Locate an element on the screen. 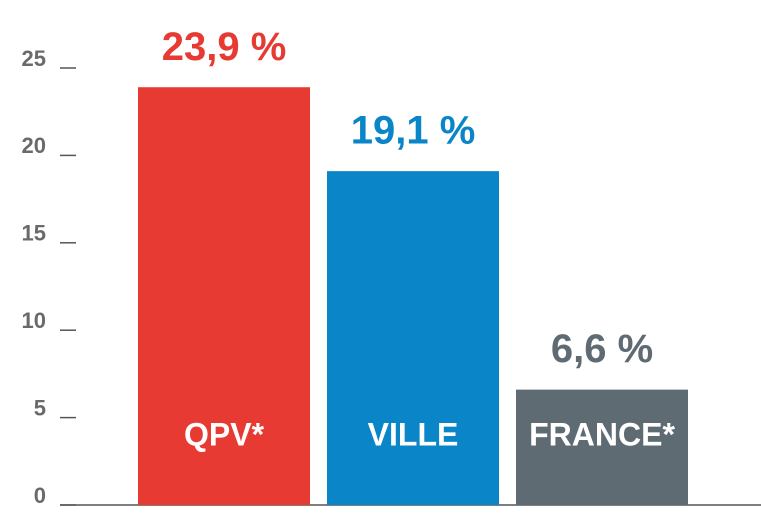 The height and width of the screenshot is (515, 761). category-label: FRANCE* is located at coordinates (602, 434).